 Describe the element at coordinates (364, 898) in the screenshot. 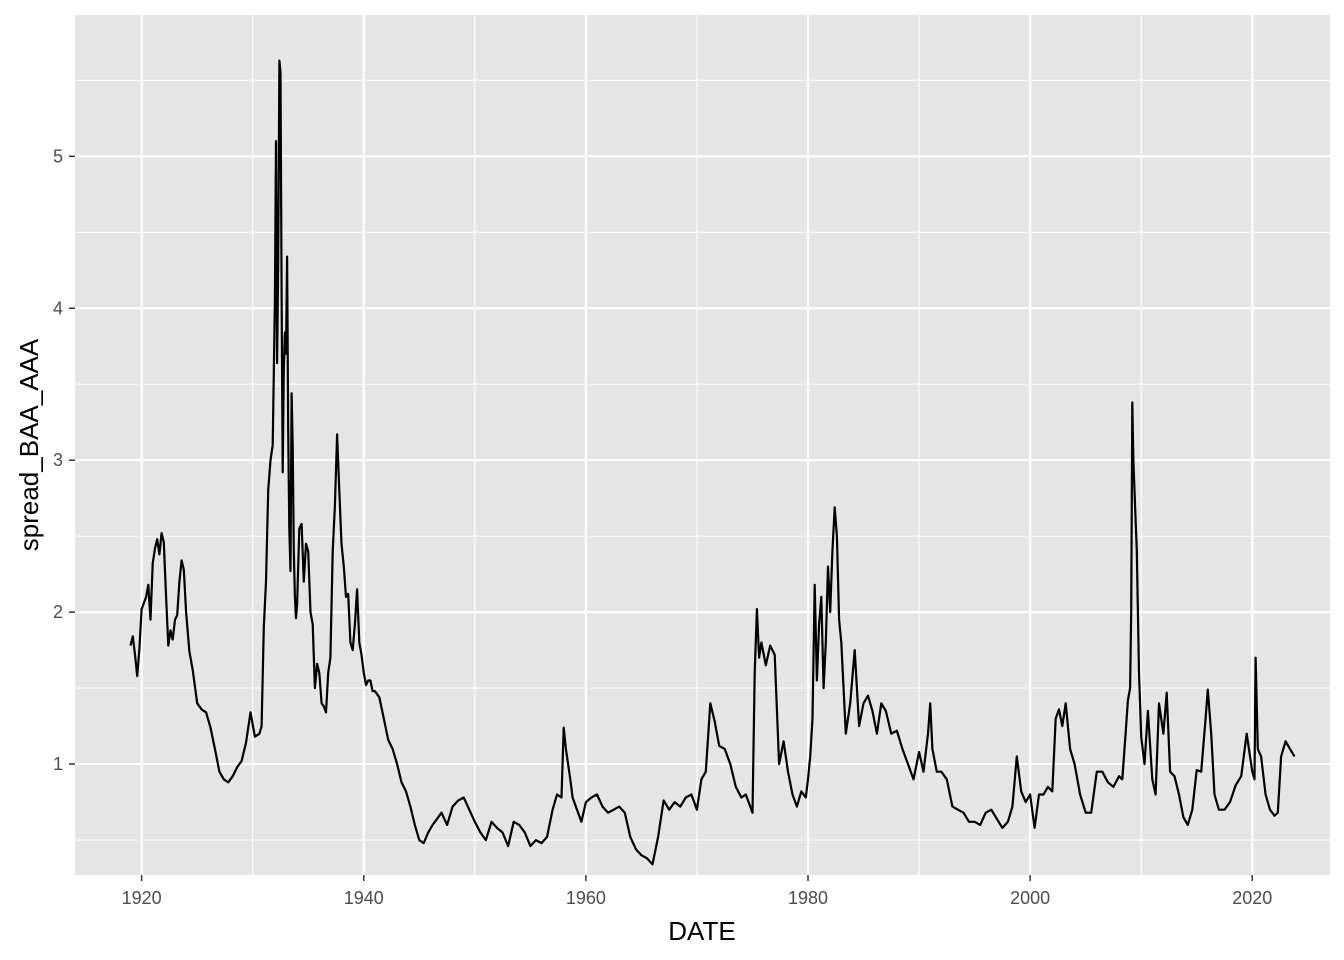

I see `x-tick-label: 1940` at that location.